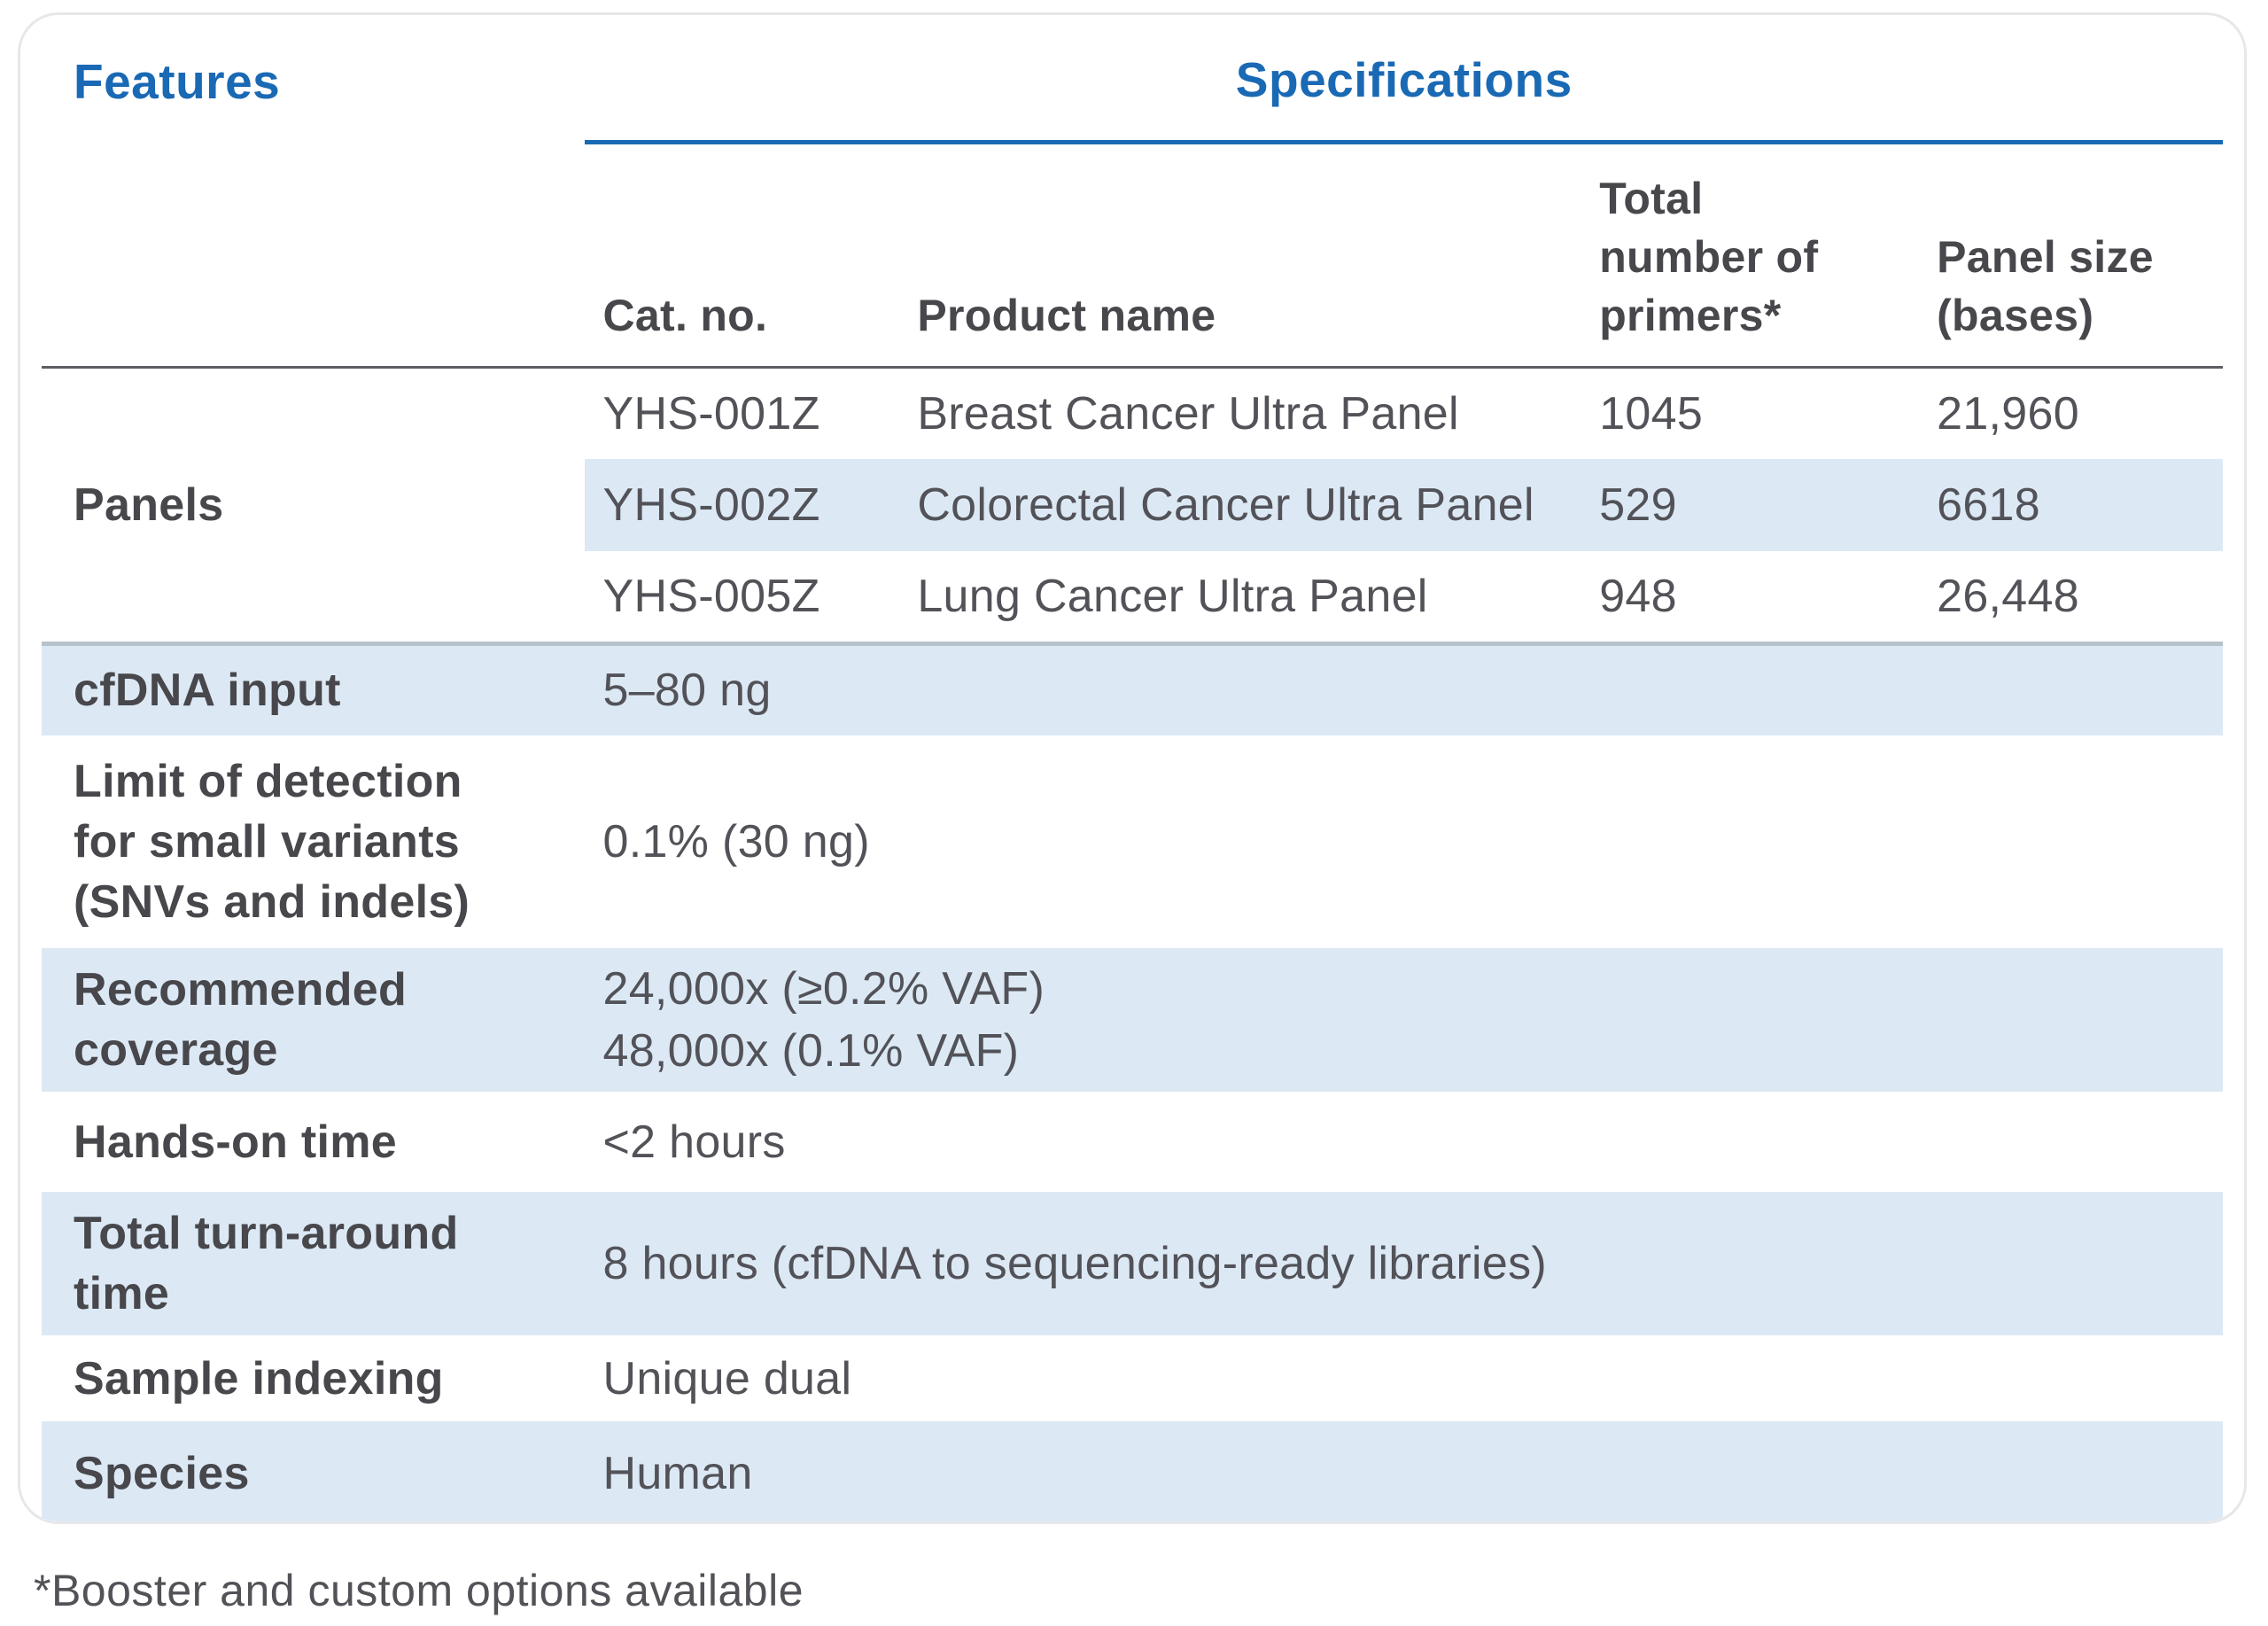 This screenshot has height=1626, width=2268. I want to click on specifications-heading: Specifications, so click(1404, 79).